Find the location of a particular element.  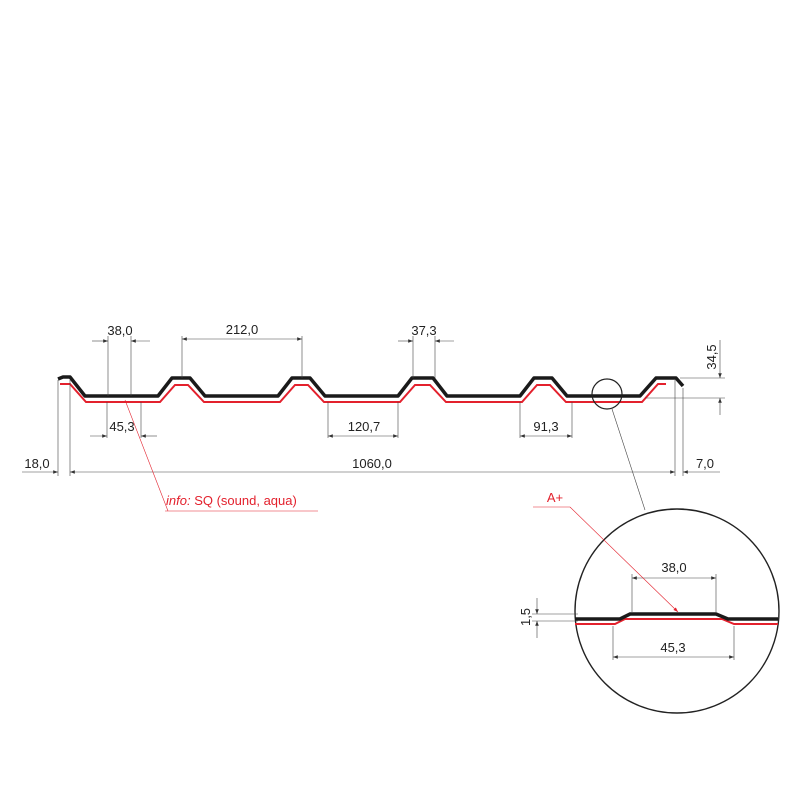

detail-dim-bottom: 45,3 is located at coordinates (672, 647).